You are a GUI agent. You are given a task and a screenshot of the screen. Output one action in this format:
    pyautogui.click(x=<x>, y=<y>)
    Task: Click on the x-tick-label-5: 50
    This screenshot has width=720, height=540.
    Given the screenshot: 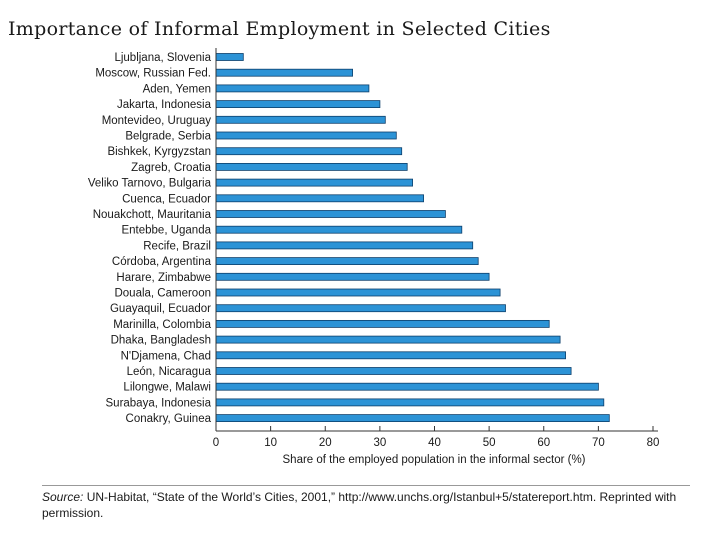 What is the action you would take?
    pyautogui.click(x=489, y=443)
    